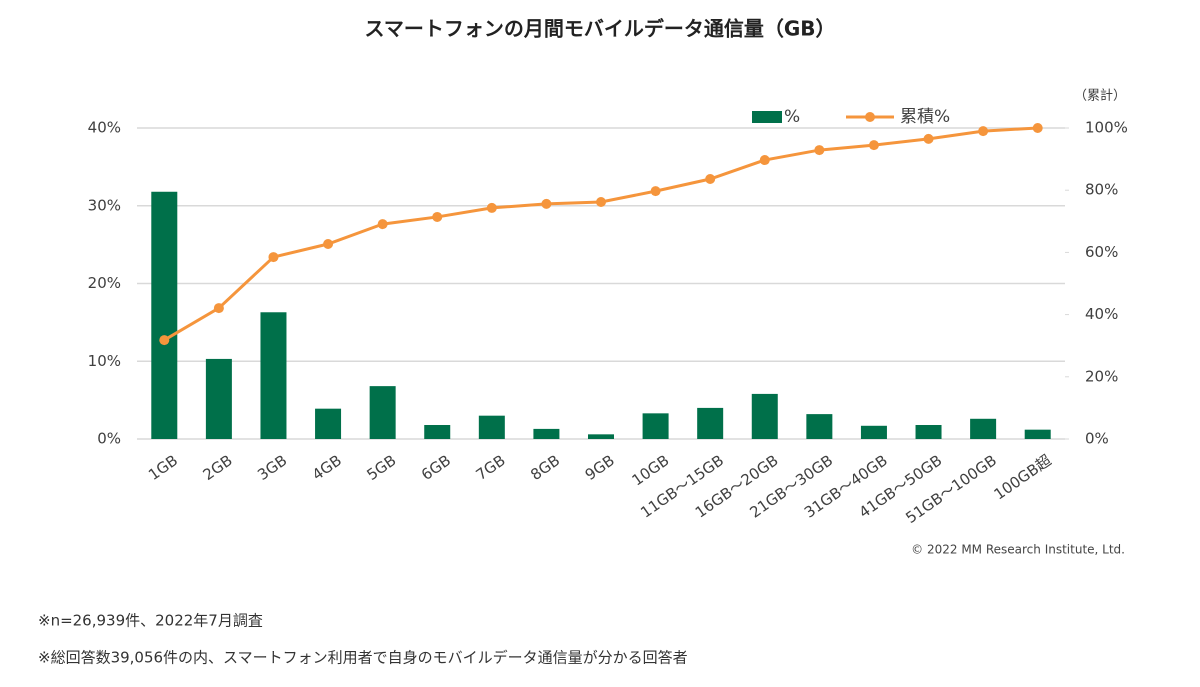 The height and width of the screenshot is (687, 1200). Describe the element at coordinates (218, 467) in the screenshot. I see `x-tick-label: 2GB` at that location.